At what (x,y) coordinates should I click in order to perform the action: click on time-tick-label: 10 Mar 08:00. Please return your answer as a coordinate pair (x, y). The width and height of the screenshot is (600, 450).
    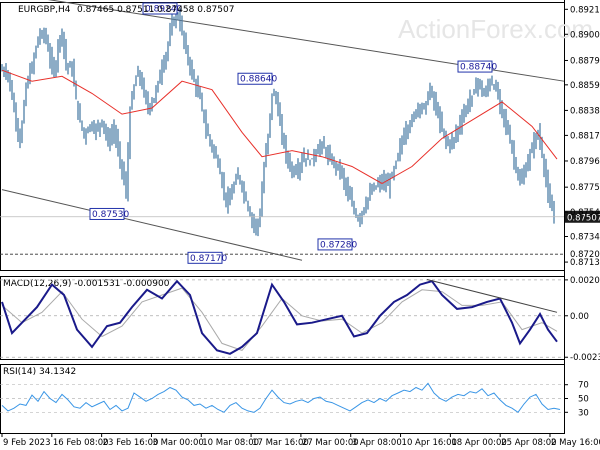
    Looking at the image, I should click on (230, 443).